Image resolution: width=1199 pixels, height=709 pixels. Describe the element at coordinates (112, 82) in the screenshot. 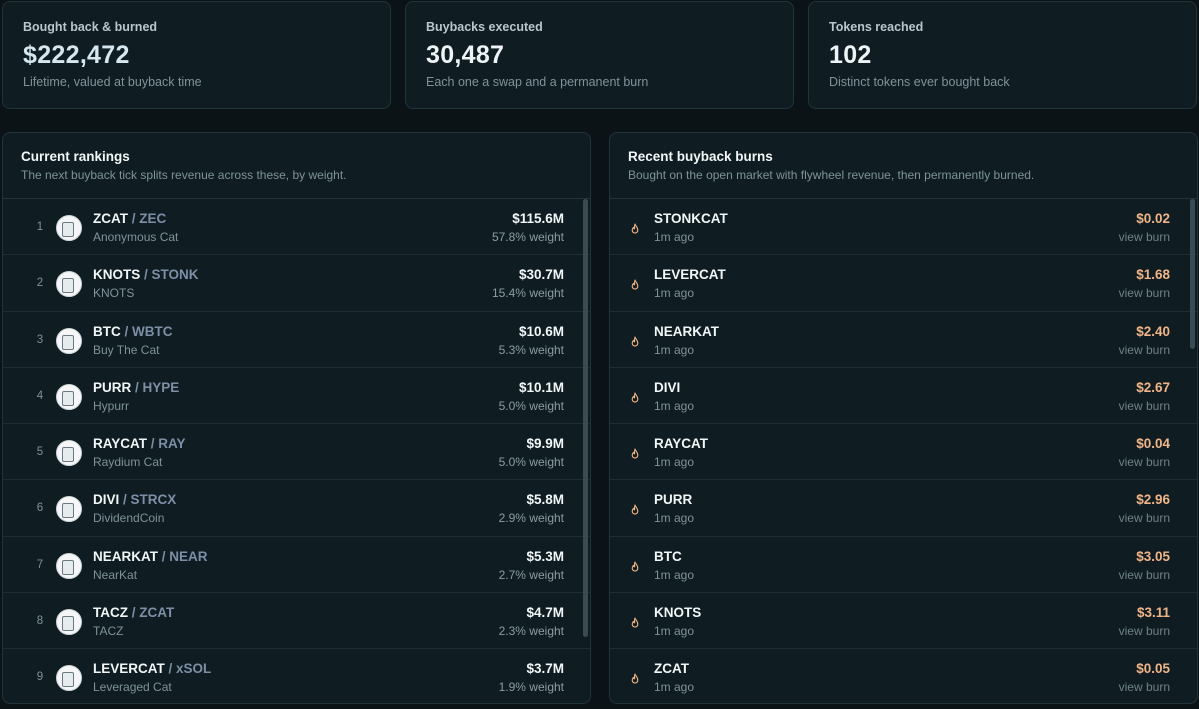

I see `stat-sub: Lifetime, valued at buyback time` at that location.